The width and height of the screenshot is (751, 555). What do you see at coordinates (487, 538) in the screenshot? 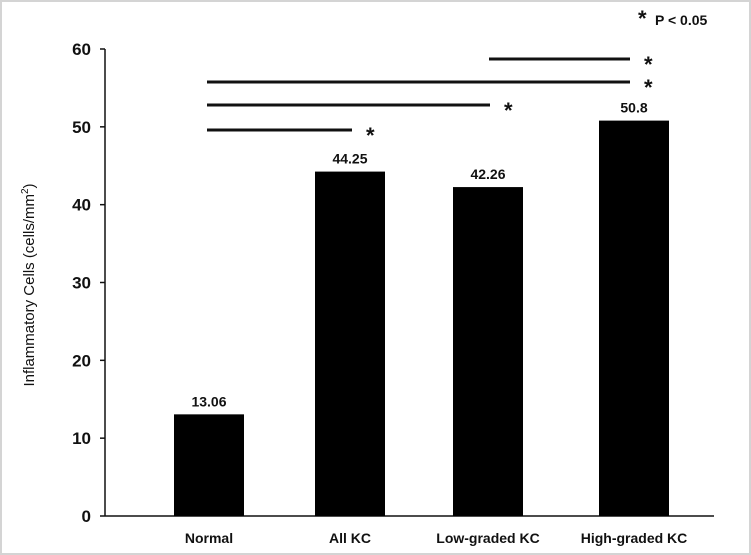
I see `category-label: Low-graded KC` at bounding box center [487, 538].